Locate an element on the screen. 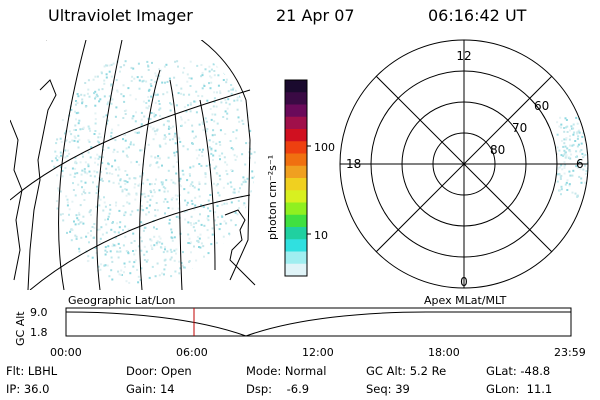 This screenshot has width=600, height=400. mlt-label-12: 12 is located at coordinates (463, 56).